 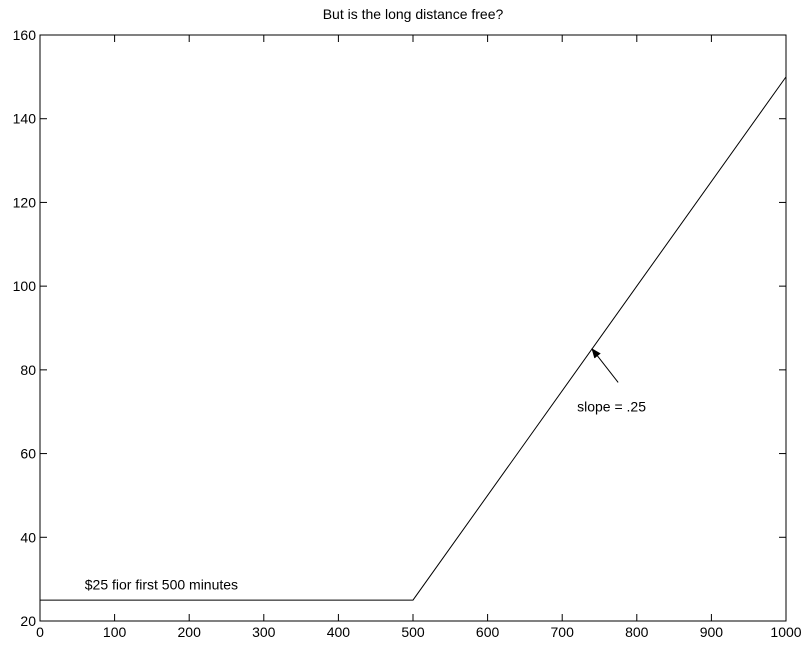 I want to click on x-tick-label: 900, so click(x=712, y=632).